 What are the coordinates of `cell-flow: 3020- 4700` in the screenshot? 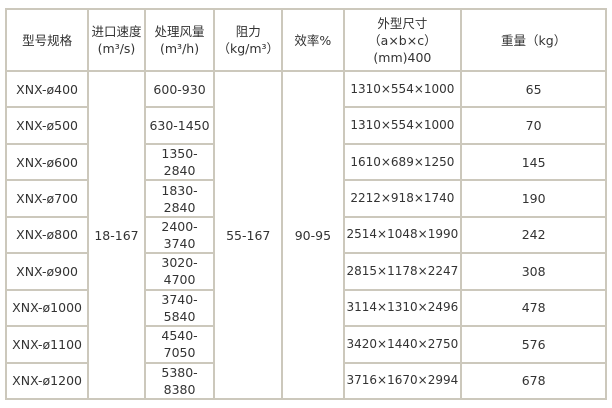 It's located at (179, 271).